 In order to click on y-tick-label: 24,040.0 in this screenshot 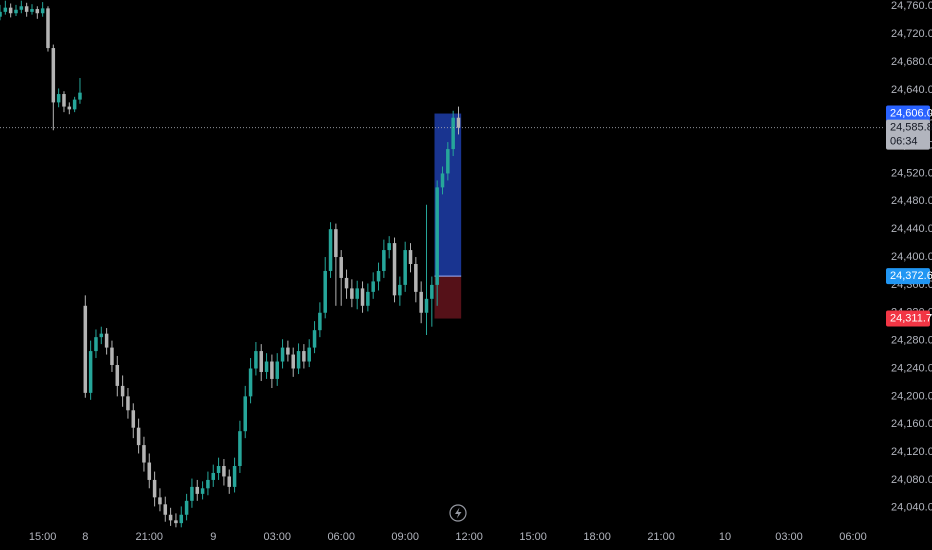, I will do `click(911, 508)`.